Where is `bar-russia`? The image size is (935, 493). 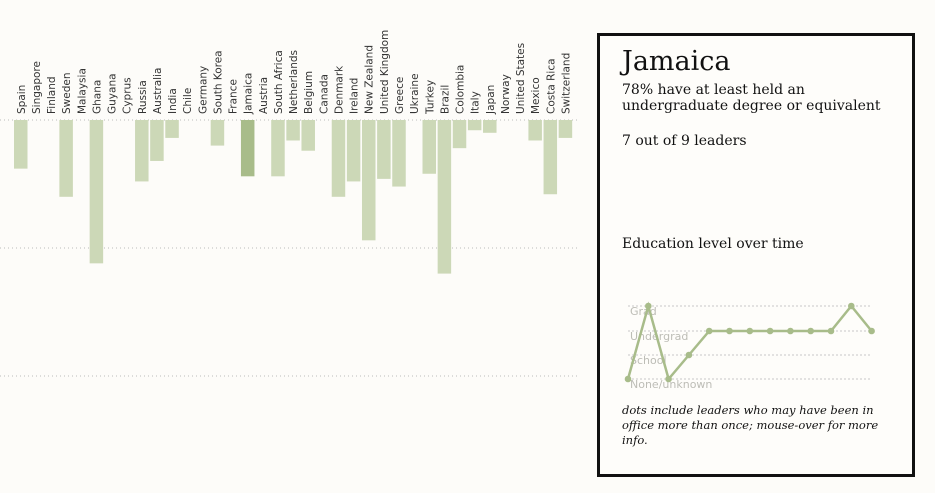
bar-russia is located at coordinates (142, 151).